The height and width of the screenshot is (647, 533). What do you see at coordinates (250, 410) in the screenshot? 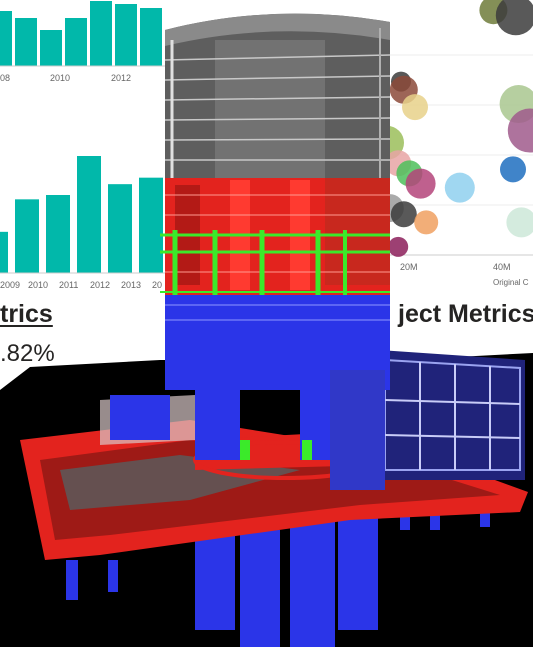
I see `tower-base` at bounding box center [250, 410].